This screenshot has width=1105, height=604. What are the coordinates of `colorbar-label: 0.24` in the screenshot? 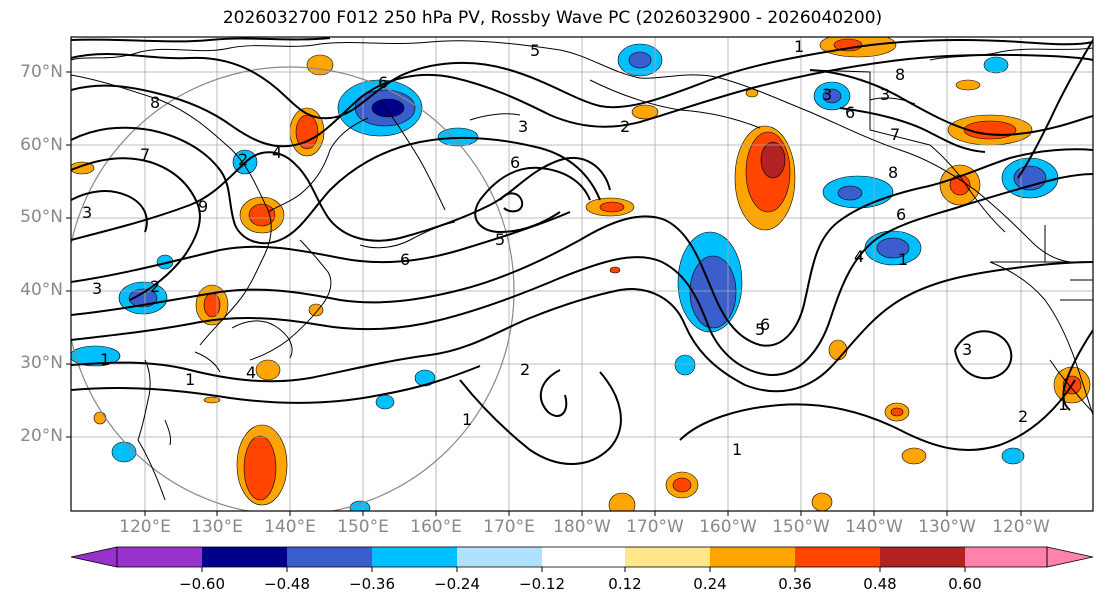 It's located at (710, 584).